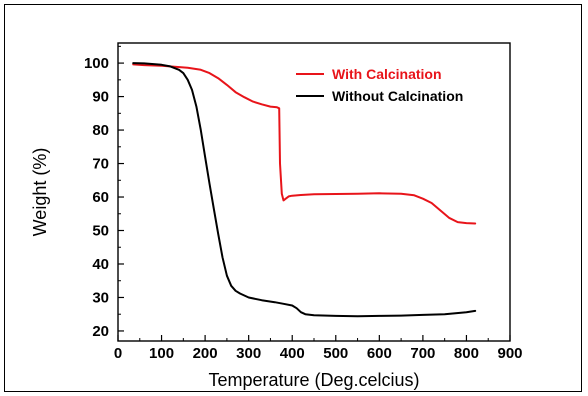 The width and height of the screenshot is (588, 396). I want to click on x-tick-label-0: 0, so click(118, 353).